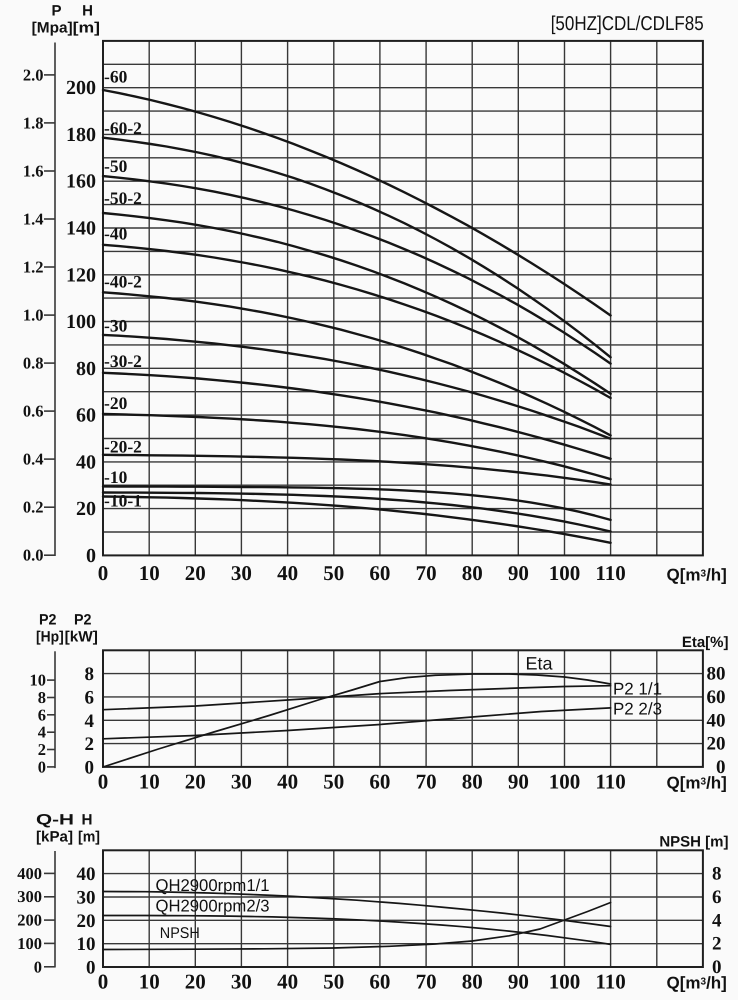 This screenshot has height=1000, width=738. I want to click on svg-text: 0.8, so click(33, 363).